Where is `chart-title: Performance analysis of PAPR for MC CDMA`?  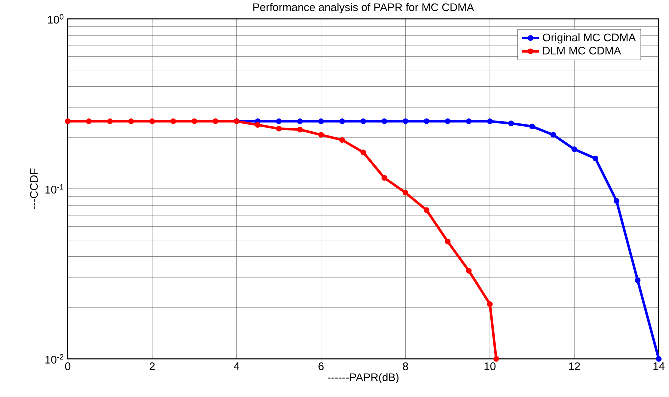
chart-title: Performance analysis of PAPR for MC CDMA is located at coordinates (364, 8).